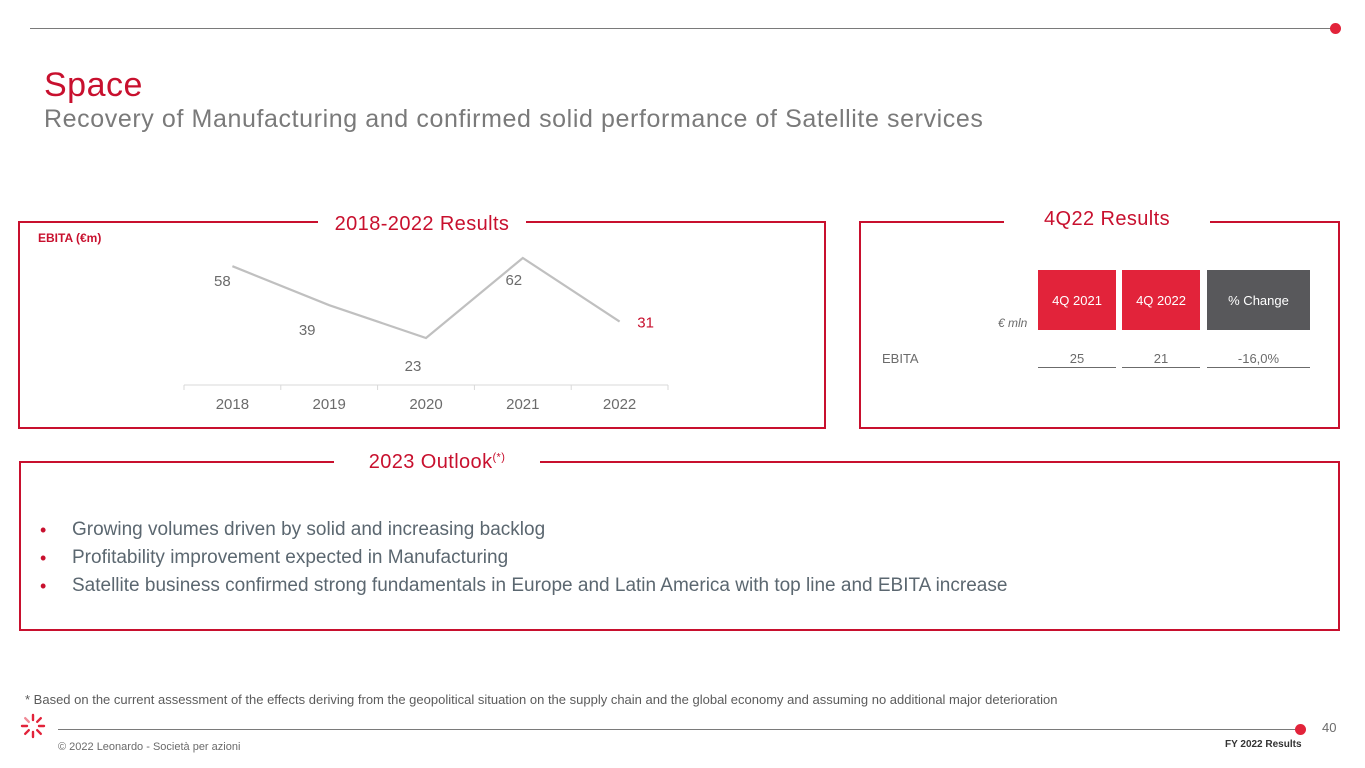 This screenshot has height=768, width=1365. What do you see at coordinates (1013, 323) in the screenshot?
I see `table-unit-label: € mln` at bounding box center [1013, 323].